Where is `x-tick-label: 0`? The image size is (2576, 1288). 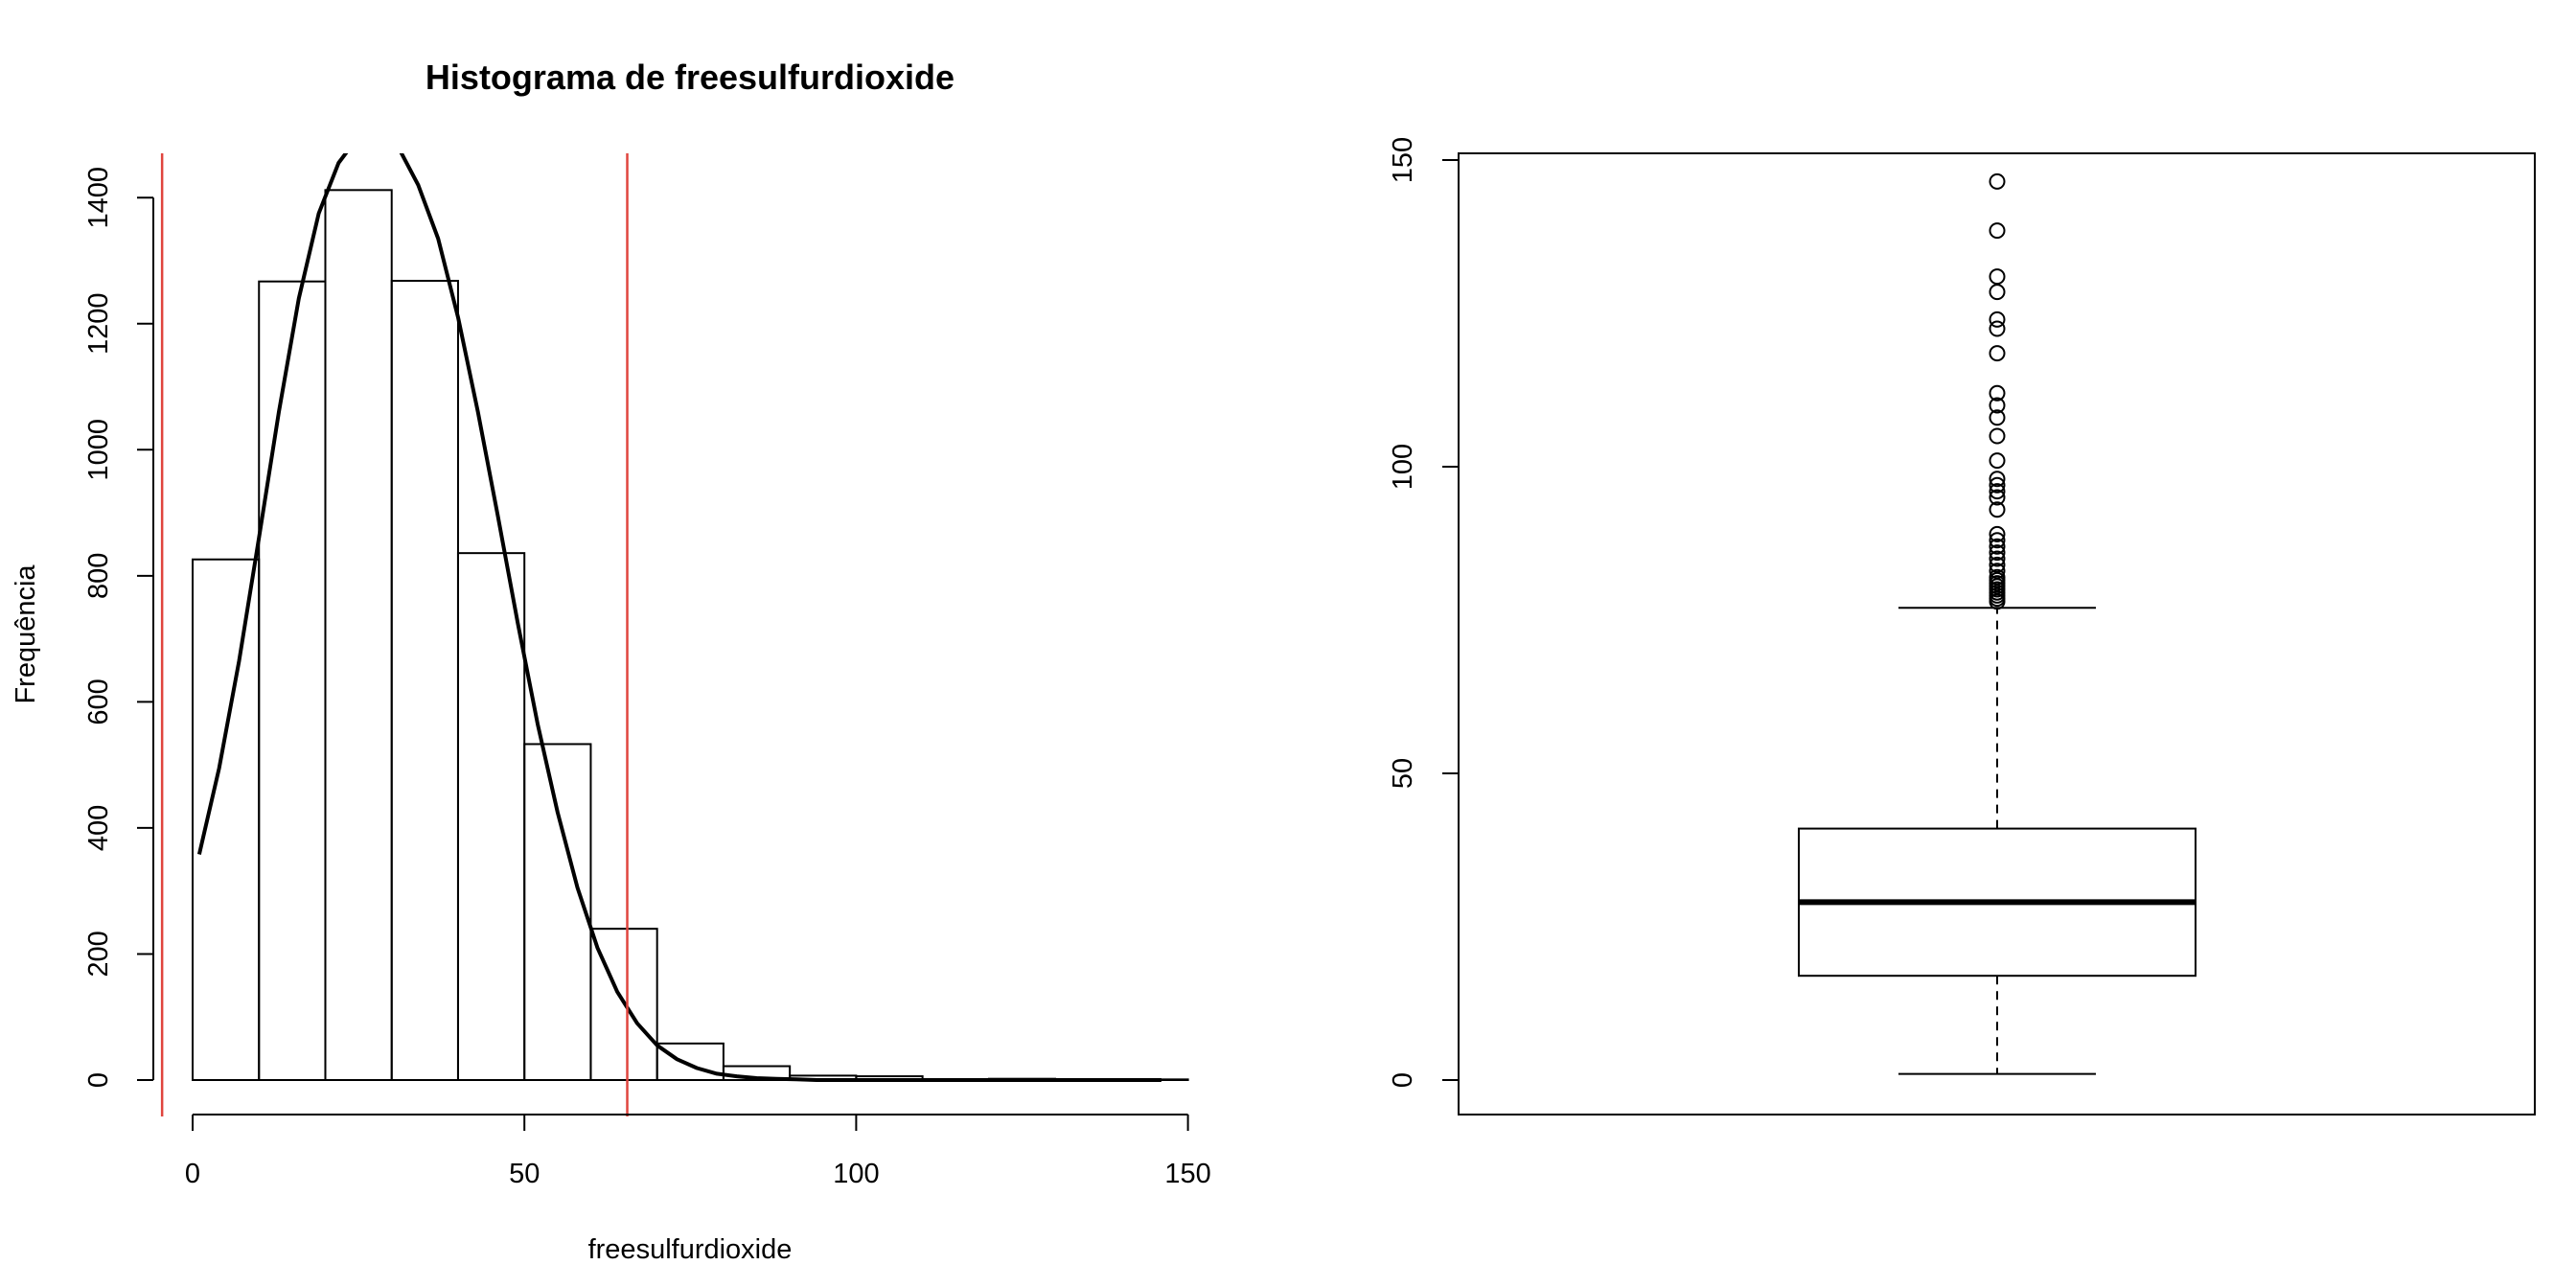 x-tick-label: 0 is located at coordinates (193, 1174).